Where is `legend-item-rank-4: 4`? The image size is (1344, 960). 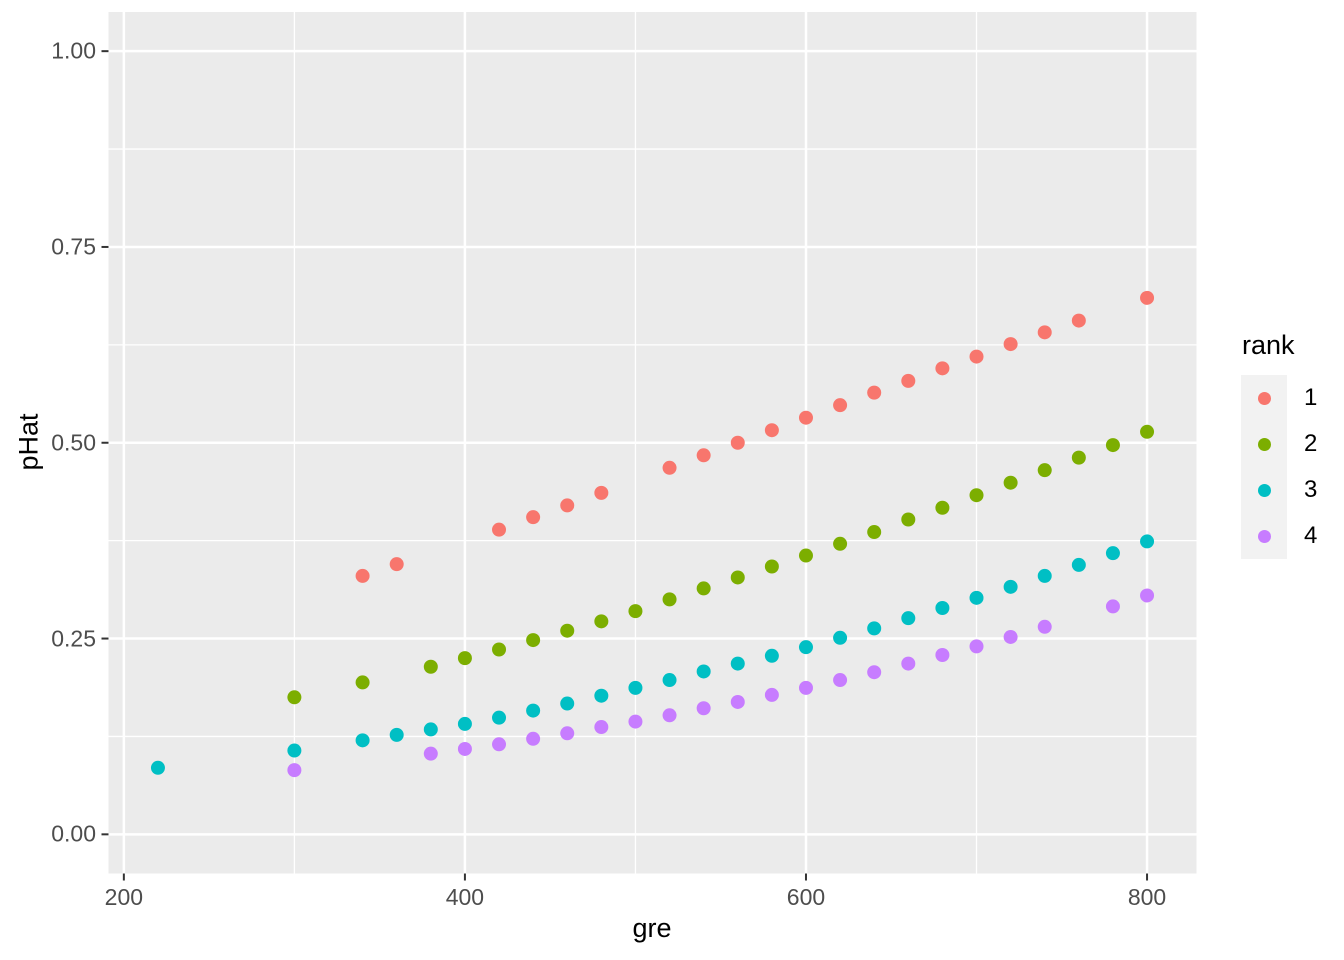 legend-item-rank-4: 4 is located at coordinates (1279, 536).